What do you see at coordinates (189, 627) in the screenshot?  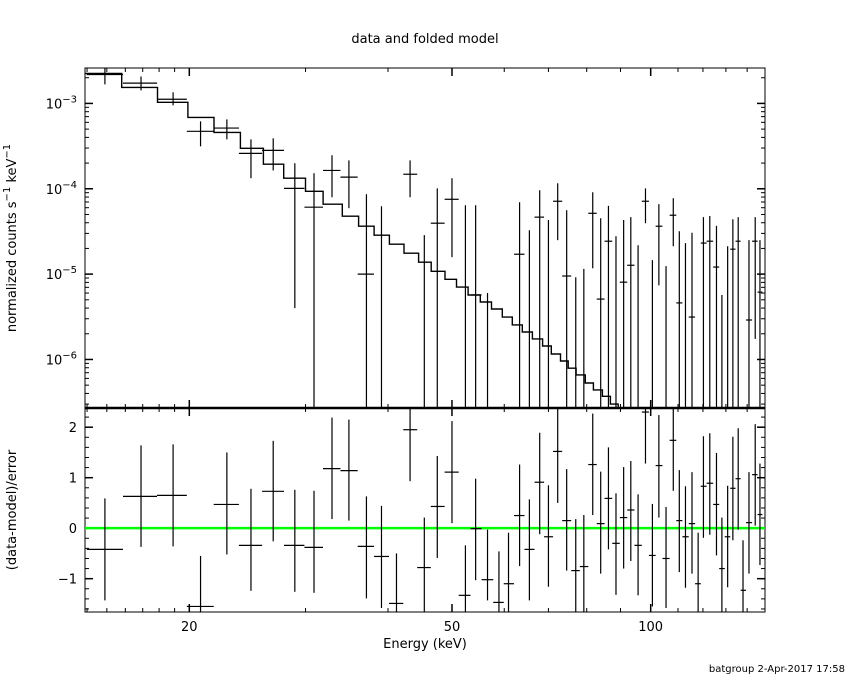 I see `x-tick-label: 20` at bounding box center [189, 627].